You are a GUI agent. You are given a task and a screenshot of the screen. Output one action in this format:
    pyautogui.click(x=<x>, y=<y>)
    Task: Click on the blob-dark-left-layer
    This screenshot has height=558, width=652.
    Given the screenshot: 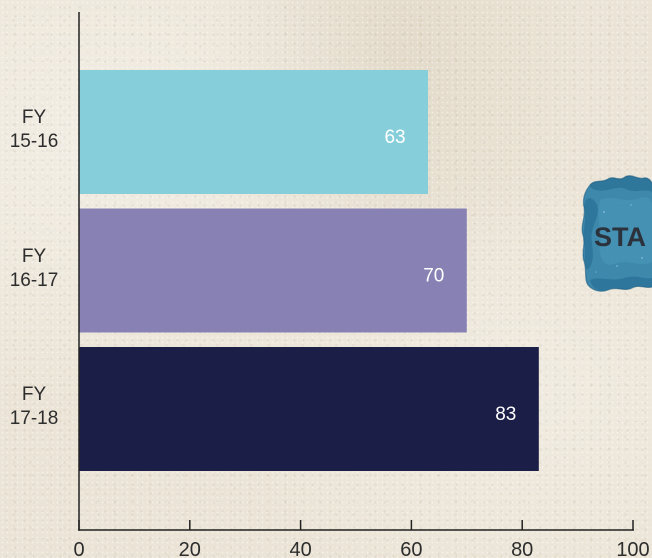 What is the action you would take?
    pyautogui.click(x=590, y=234)
    